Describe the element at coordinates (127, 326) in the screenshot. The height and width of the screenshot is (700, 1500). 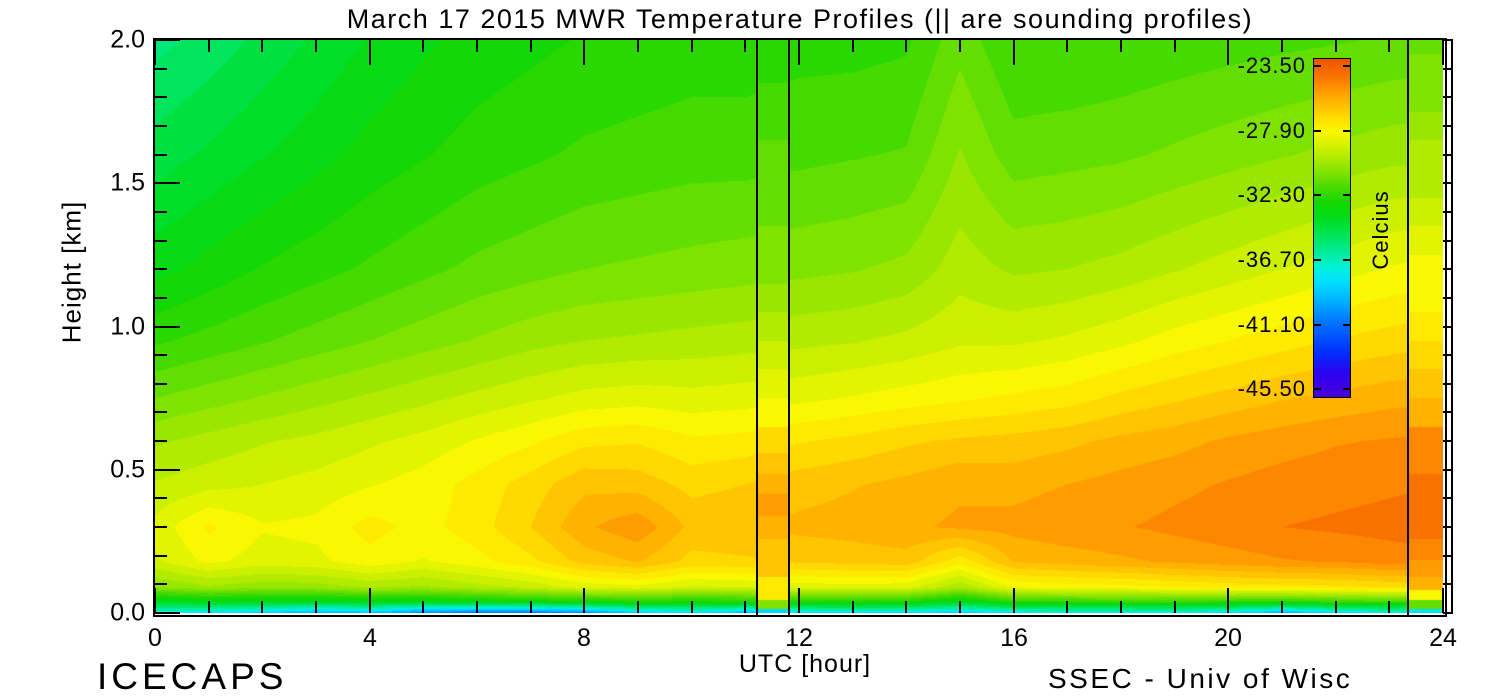
I see `y-tick-label: 1.0` at that location.